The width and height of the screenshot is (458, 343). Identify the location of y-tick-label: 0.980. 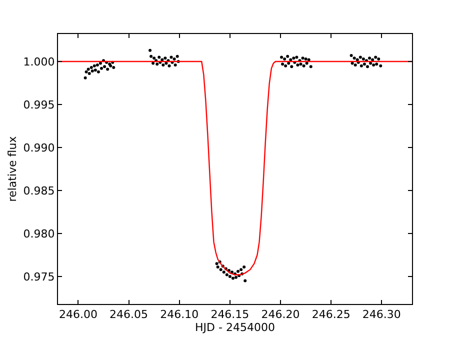
(39, 233).